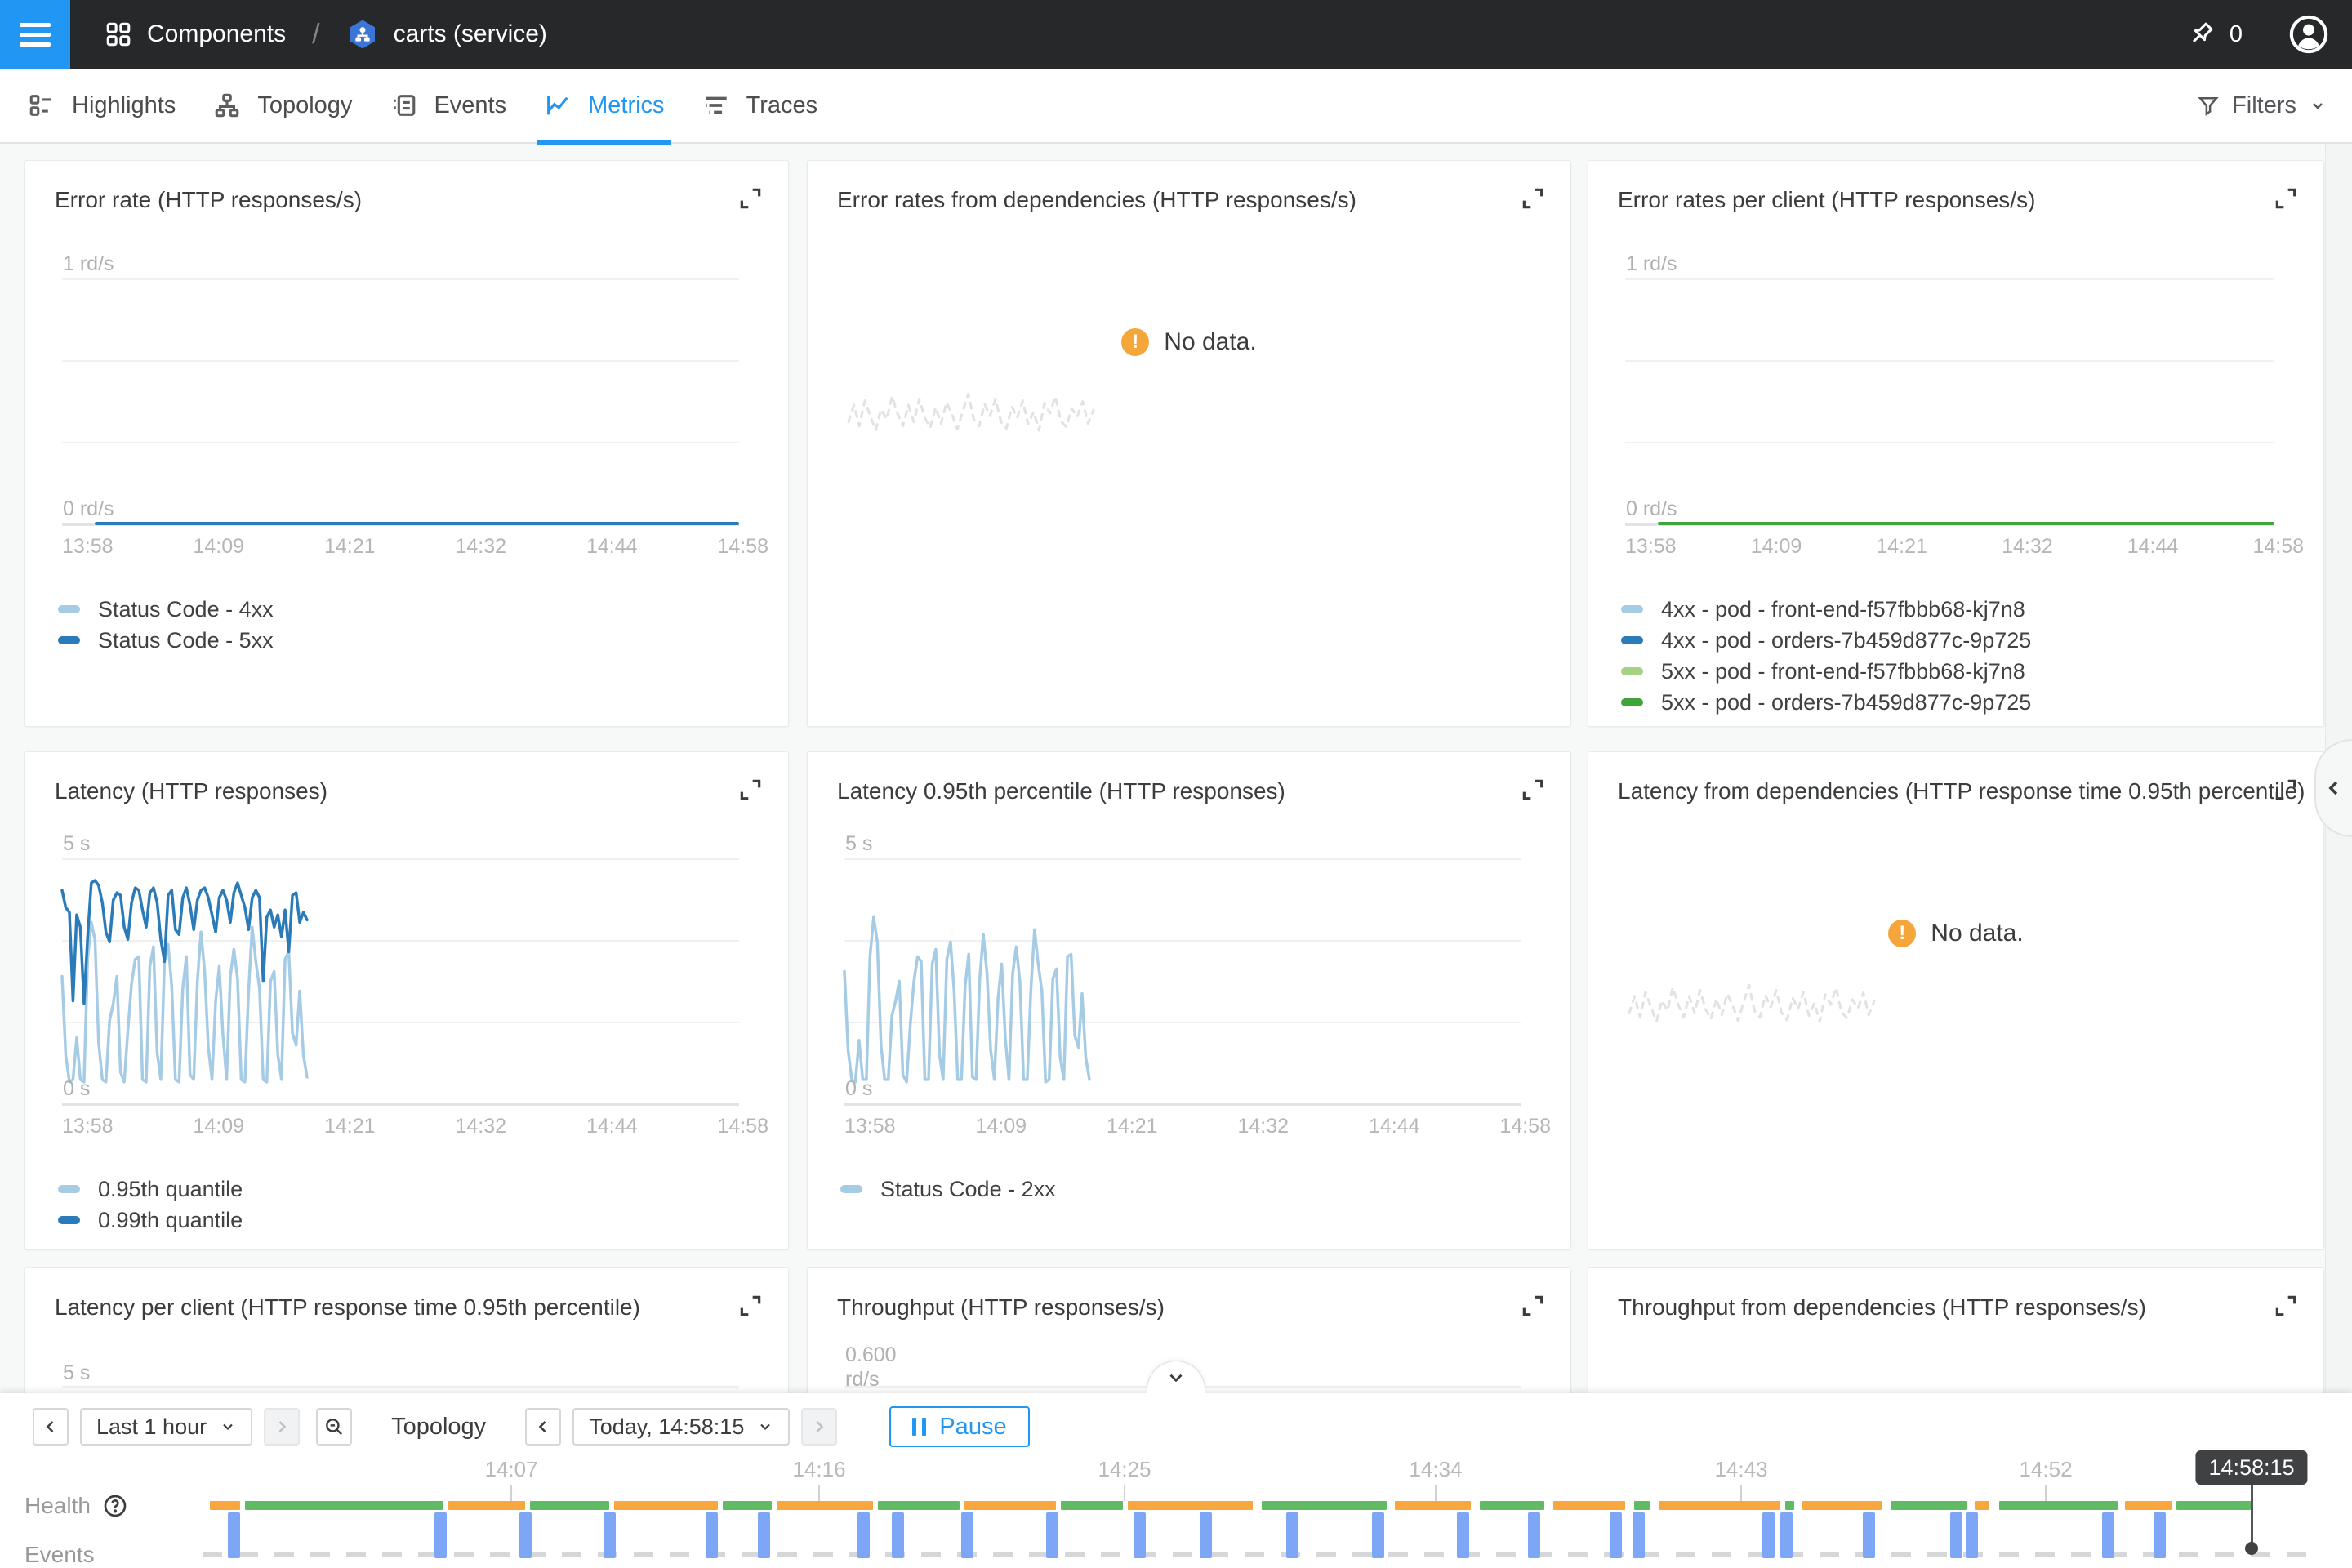 The image size is (2352, 1568). Describe the element at coordinates (604, 106) in the screenshot. I see `tab-metrics: Metrics` at that location.